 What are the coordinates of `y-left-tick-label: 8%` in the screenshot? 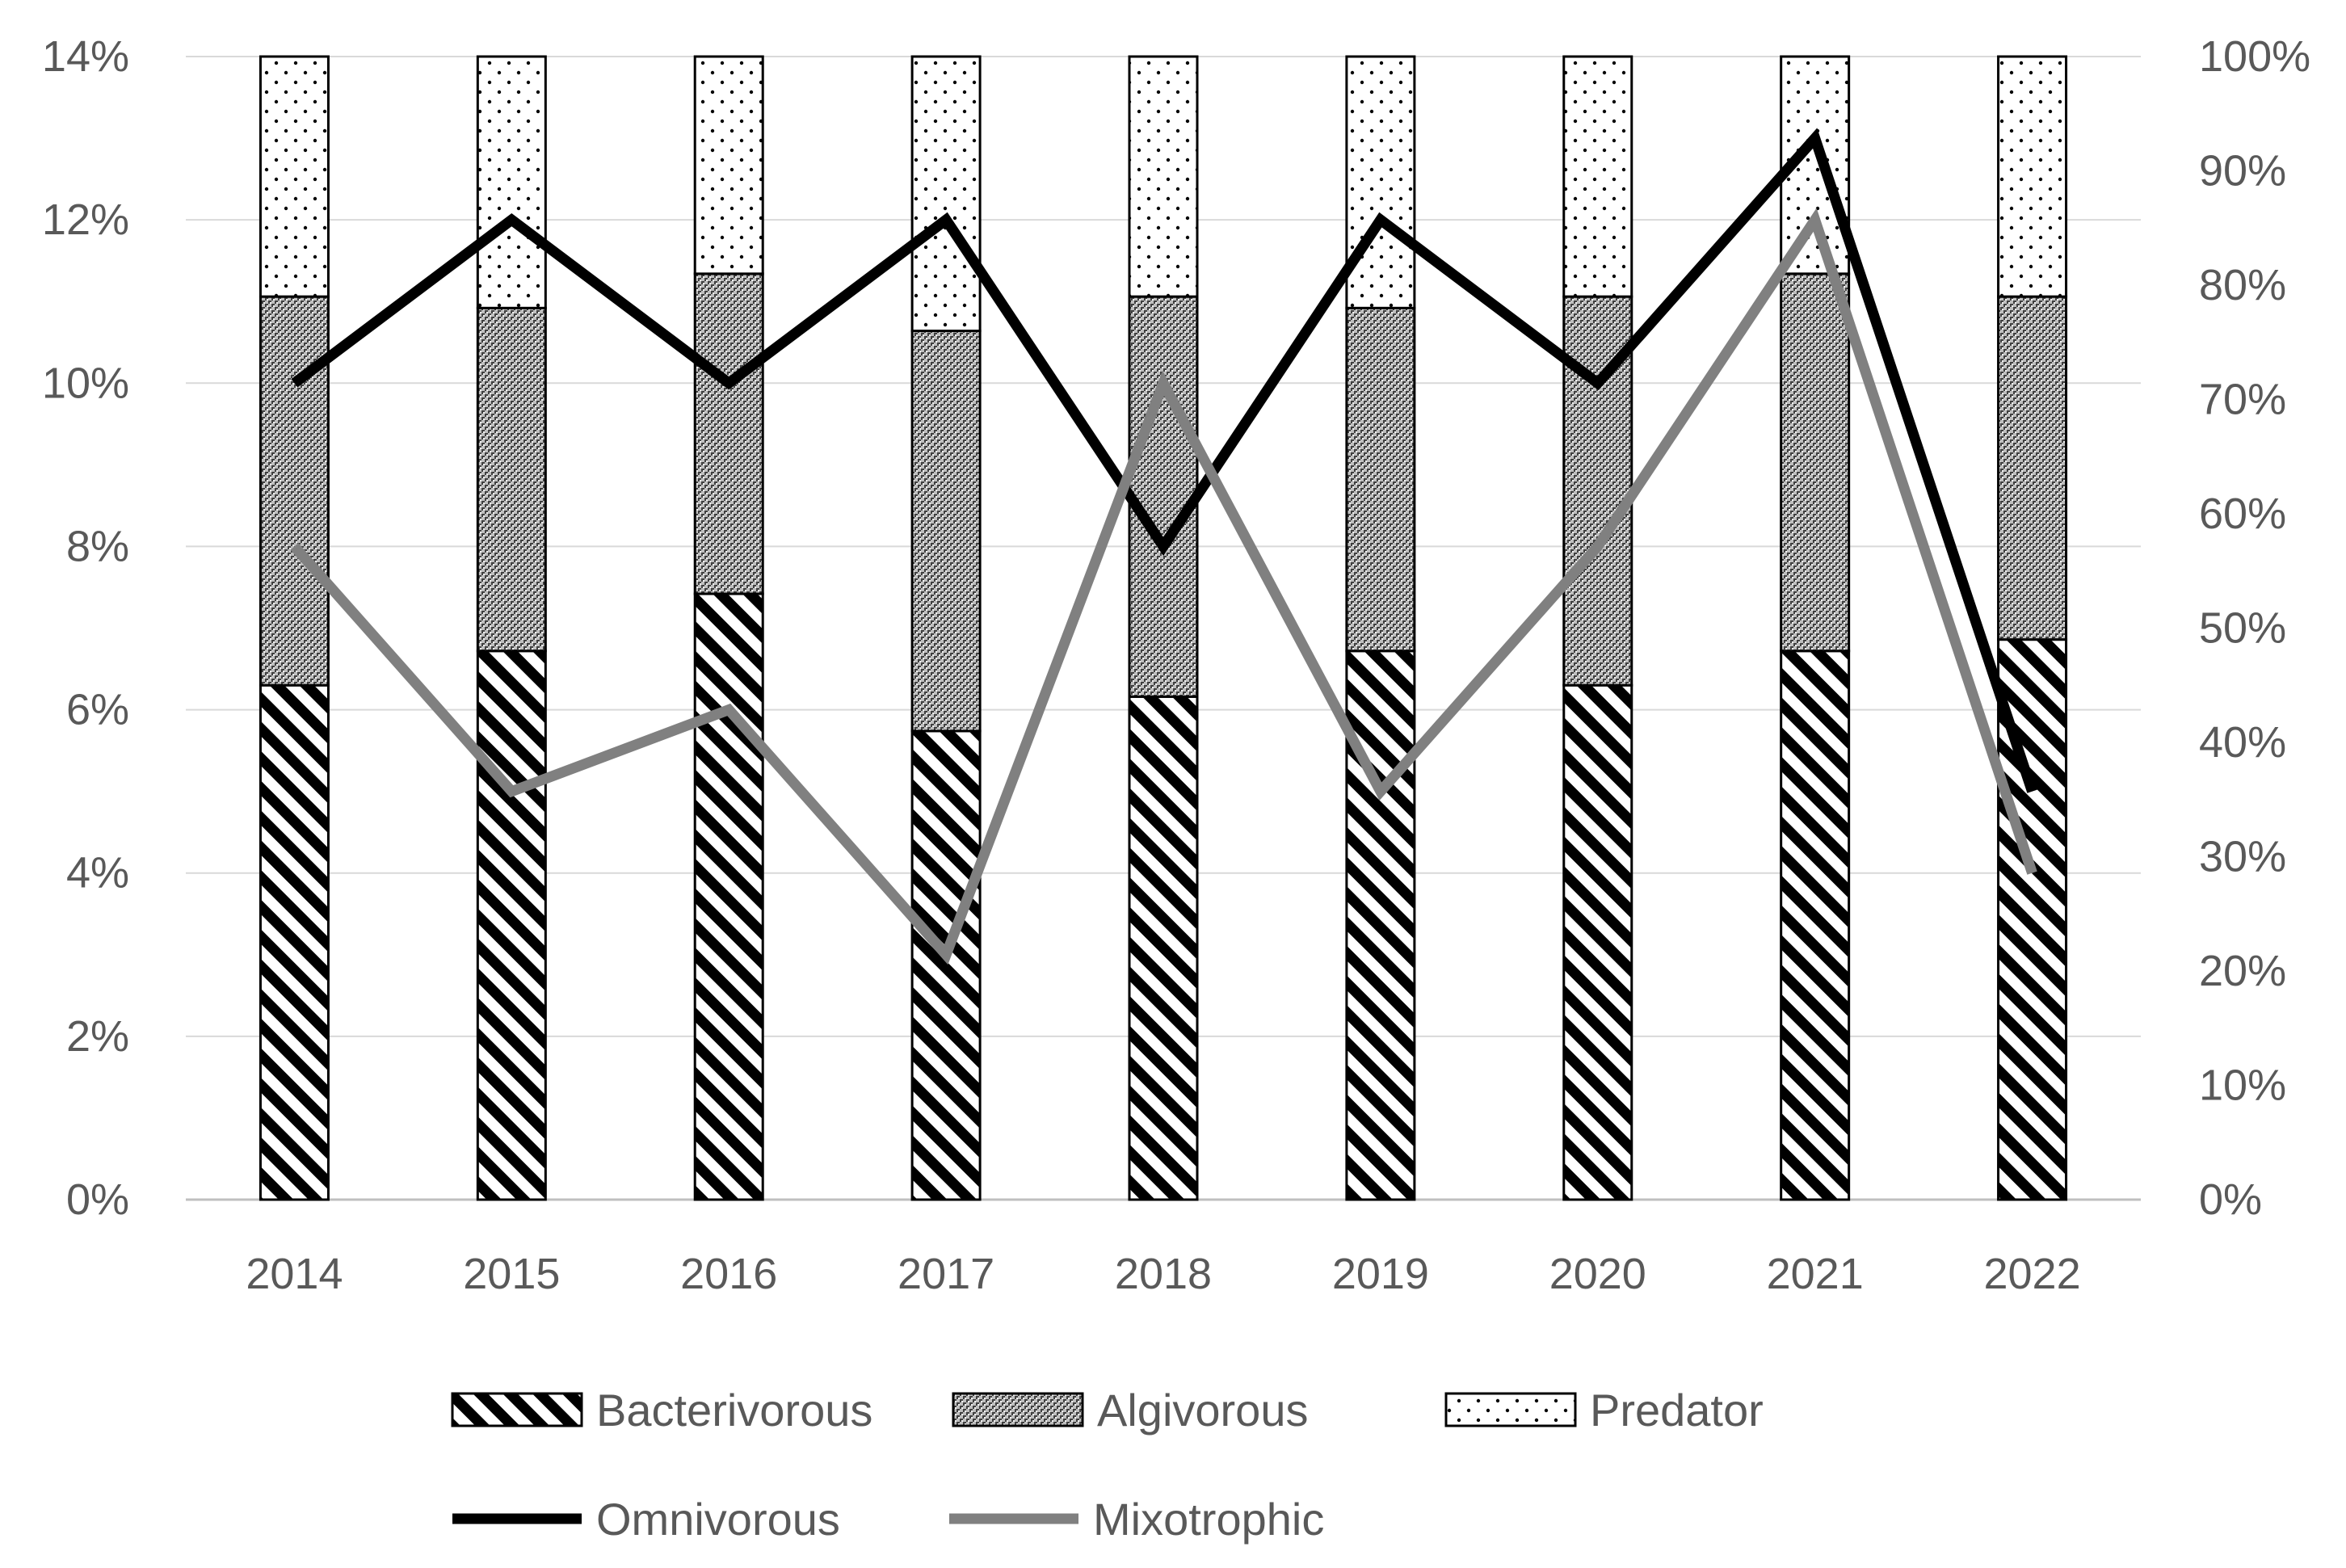 It's located at (97, 546).